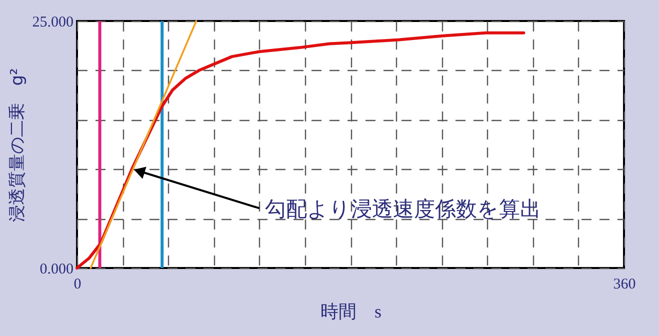 This screenshot has width=659, height=336. I want to click on y-axis-title: 浸透質量の二乗 g², so click(17, 145).